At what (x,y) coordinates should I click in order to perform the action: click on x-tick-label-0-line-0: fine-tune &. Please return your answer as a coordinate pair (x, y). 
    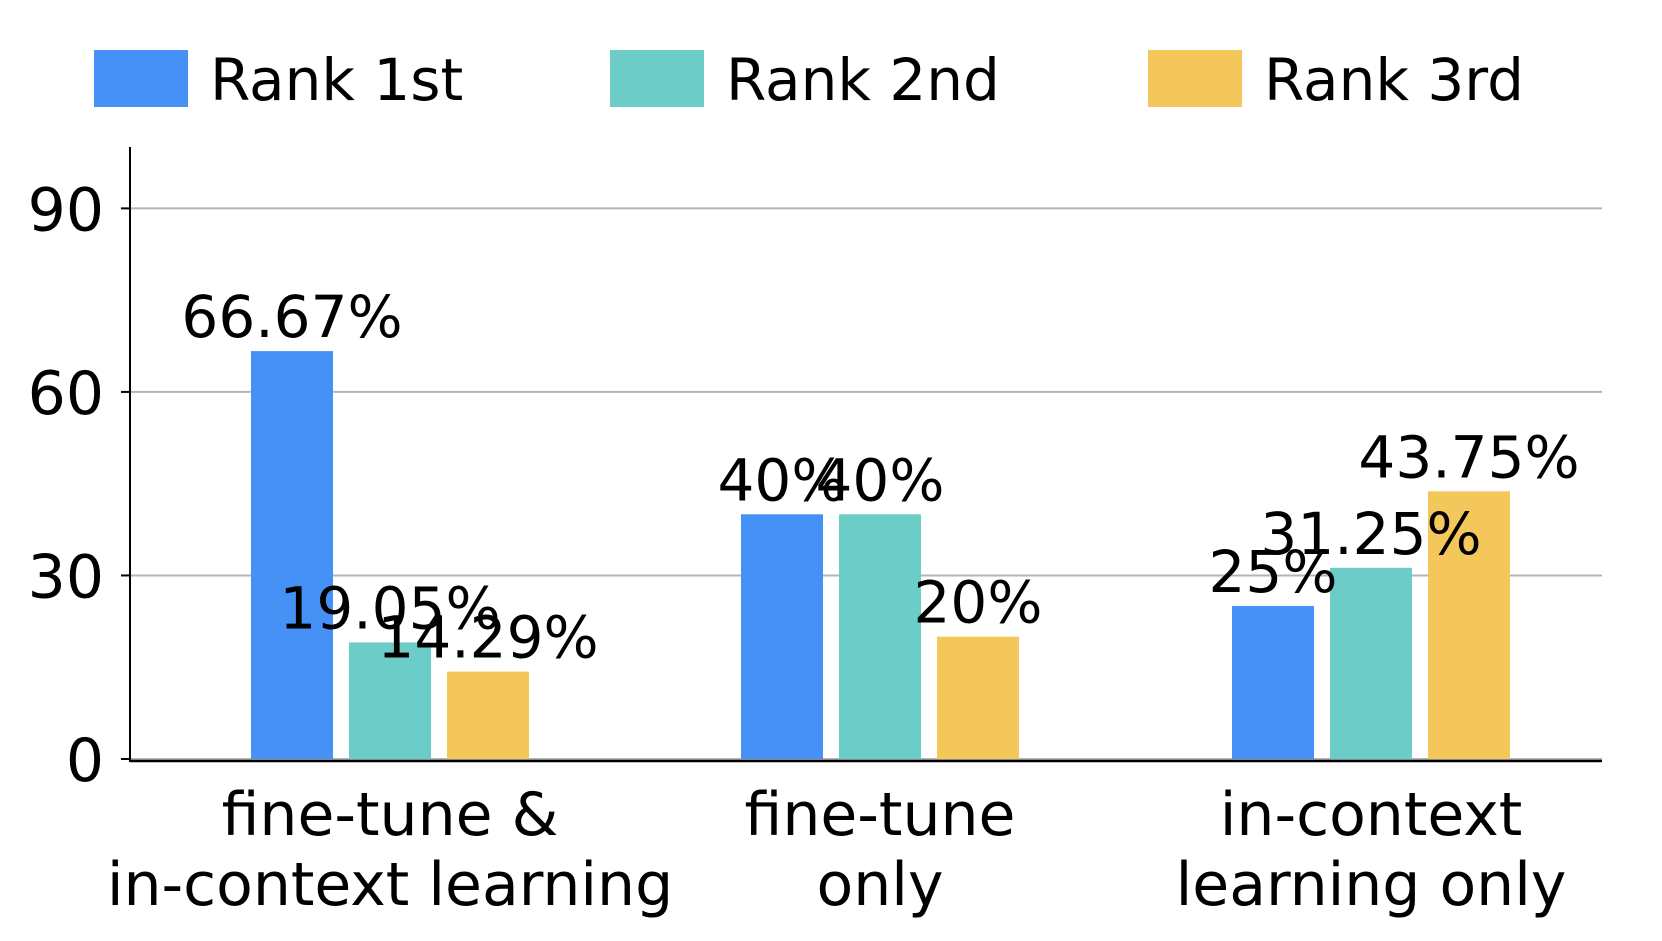
    Looking at the image, I should click on (390, 815).